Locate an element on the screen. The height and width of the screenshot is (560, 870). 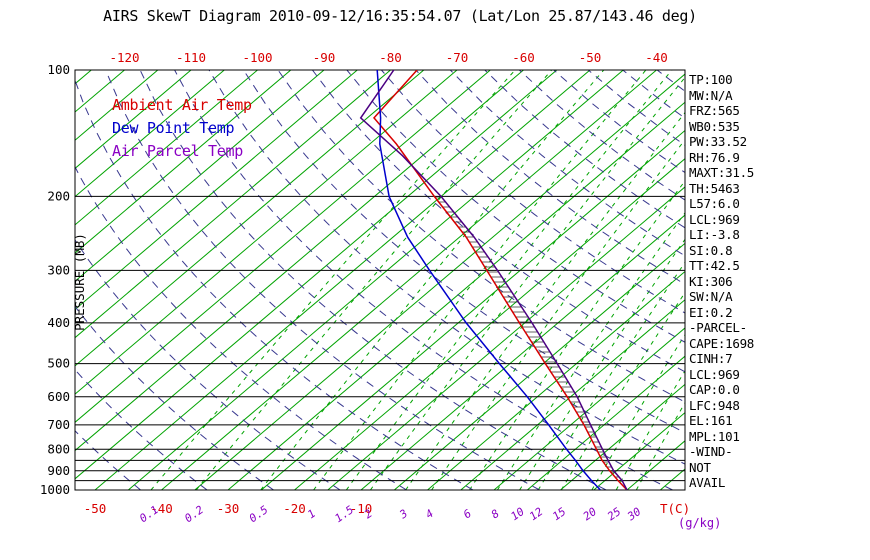
svg-text: 3 is located at coordinates (403, 514).